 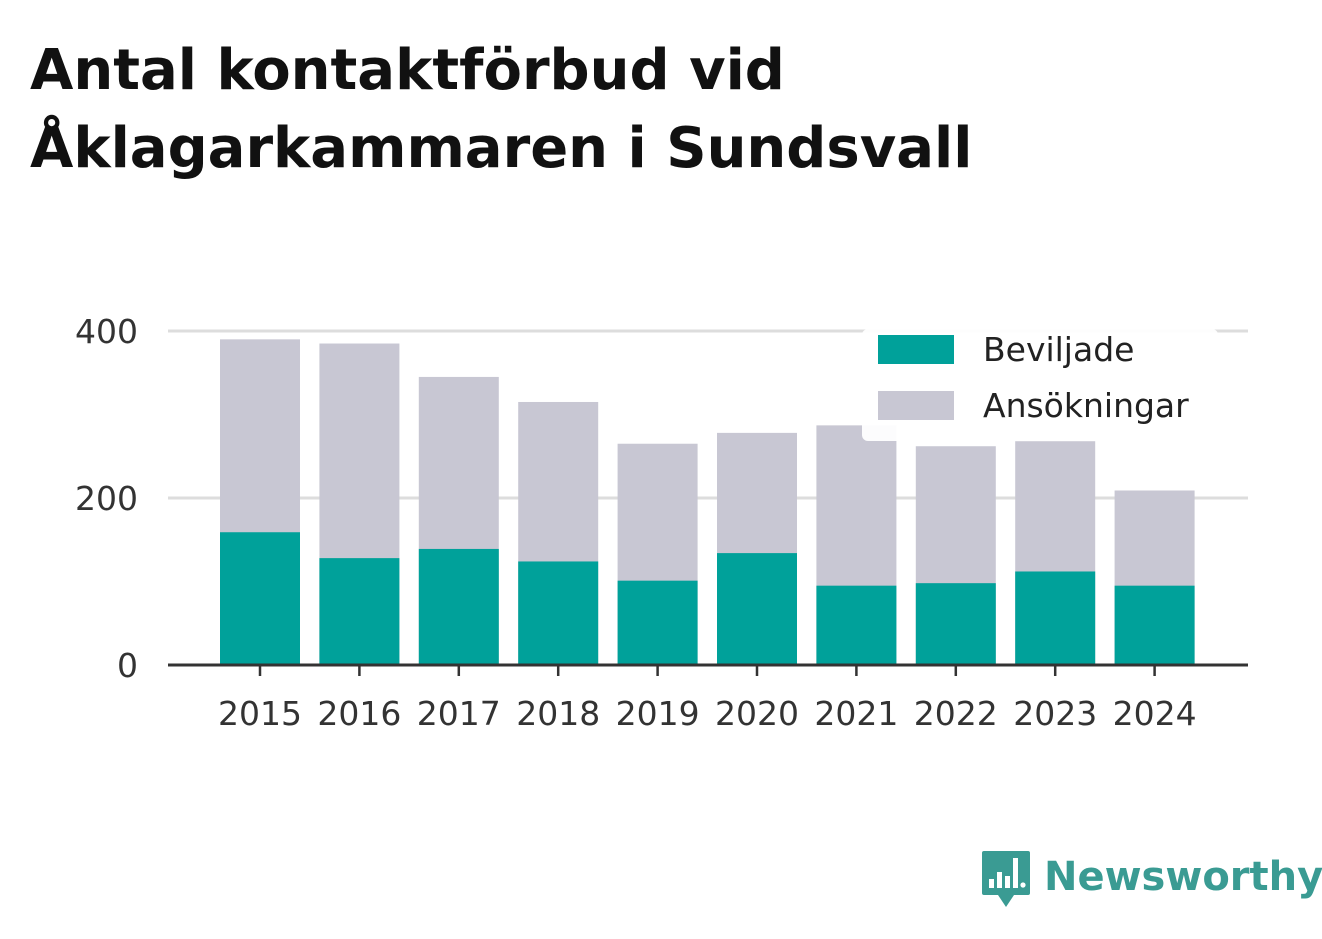 I want to click on beviljade-bar-2023, so click(x=1055, y=618).